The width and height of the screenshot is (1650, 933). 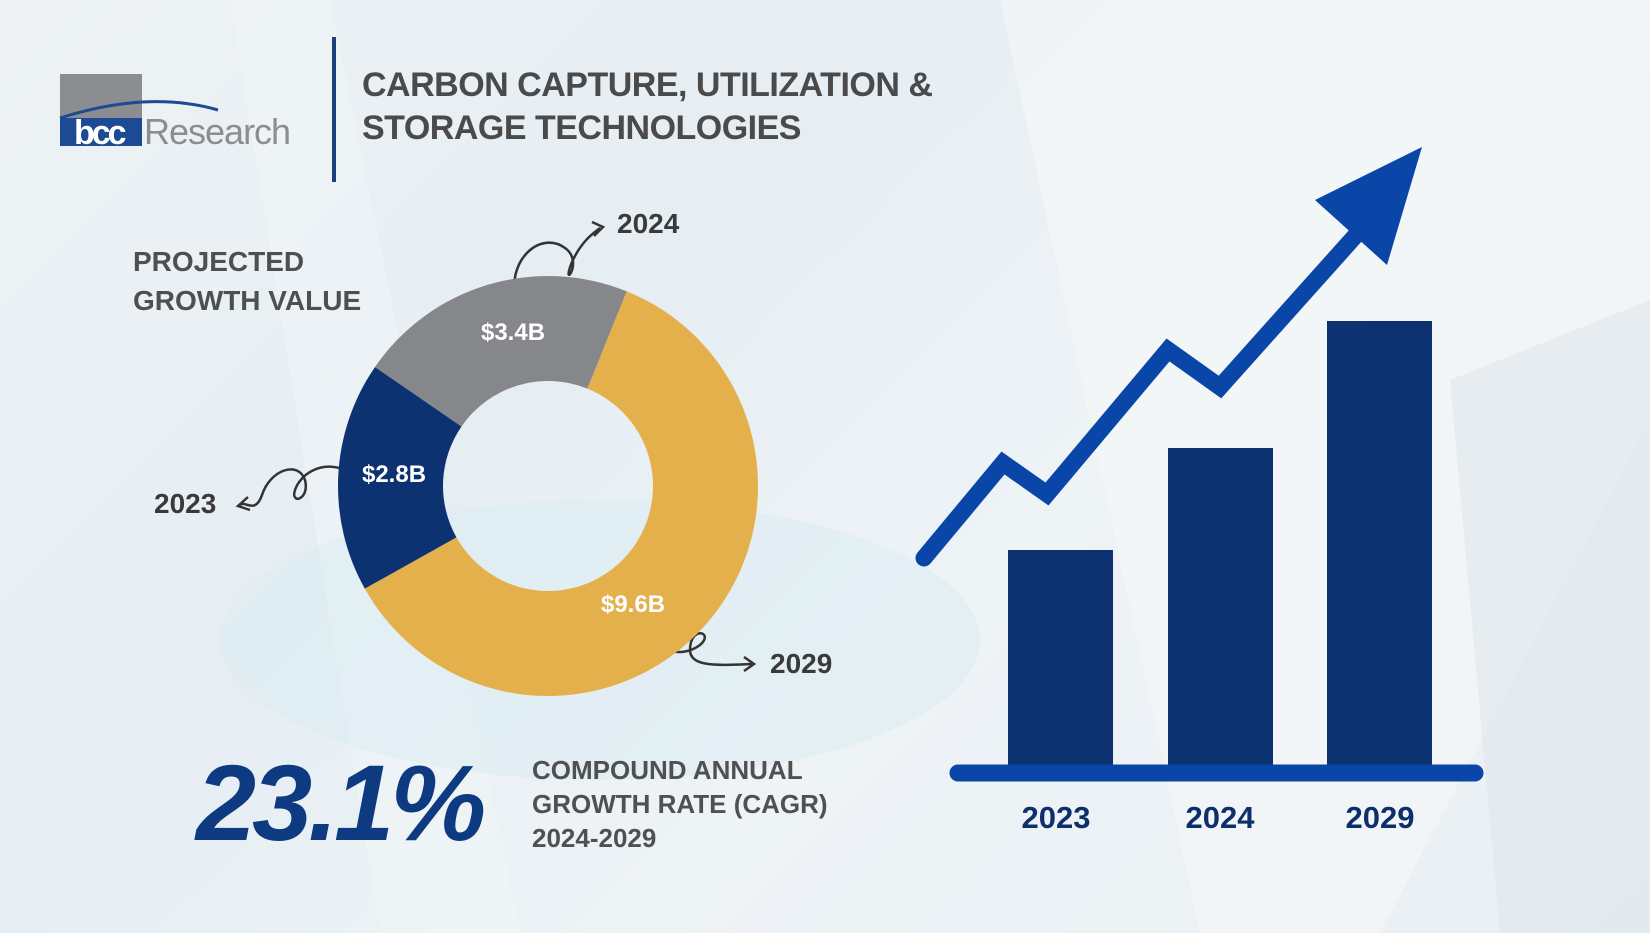 I want to click on bcc-research-logo: bcc Research, so click(x=175, y=113).